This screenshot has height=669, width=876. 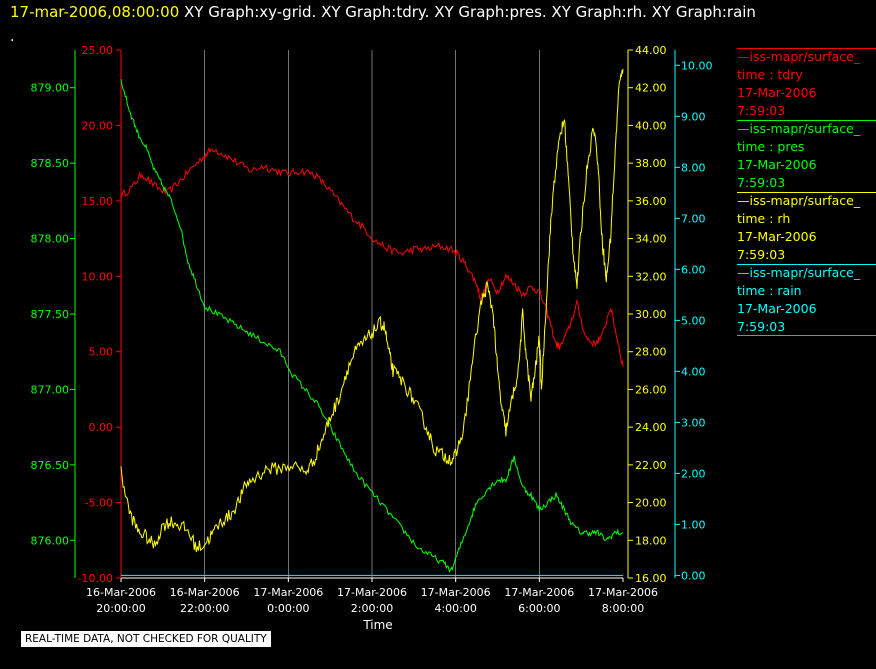 I want to click on x-tick-label-time: 8:00:00, so click(x=623, y=608).